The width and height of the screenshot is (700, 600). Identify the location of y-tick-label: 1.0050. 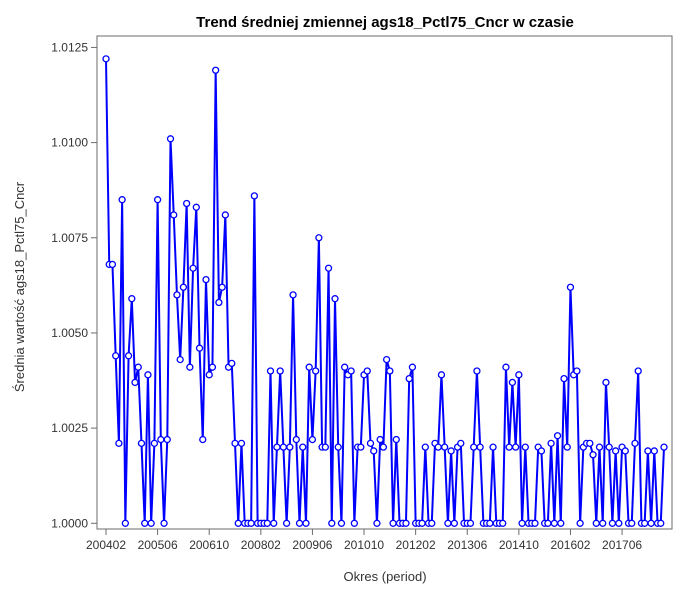
(69, 333).